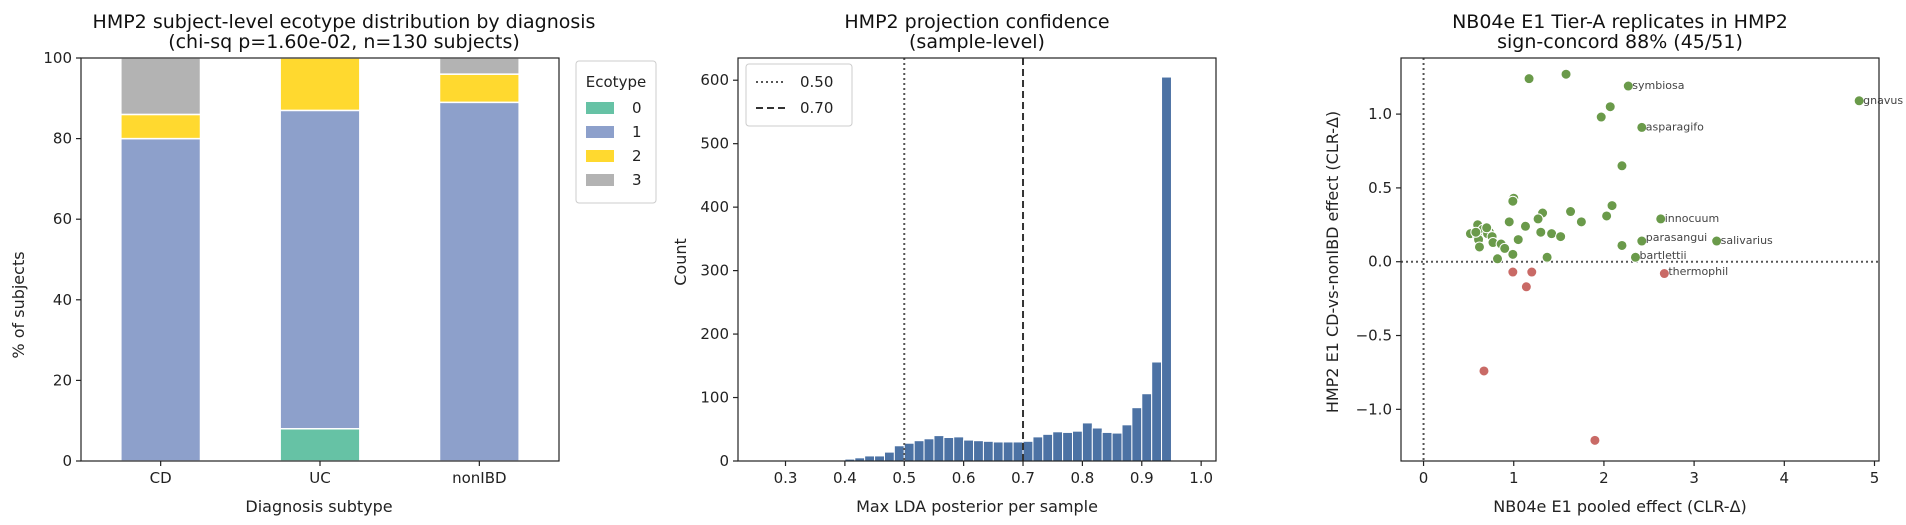 The height and width of the screenshot is (525, 1906). Describe the element at coordinates (1676, 237) in the screenshot. I see `annotation-parasangui: parasangui` at that location.